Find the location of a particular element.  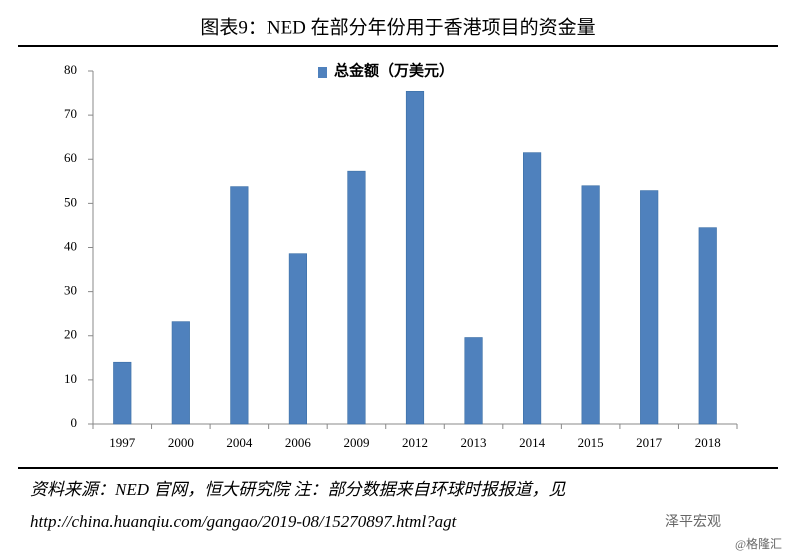

x-tick-label: 2012 is located at coordinates (415, 442).